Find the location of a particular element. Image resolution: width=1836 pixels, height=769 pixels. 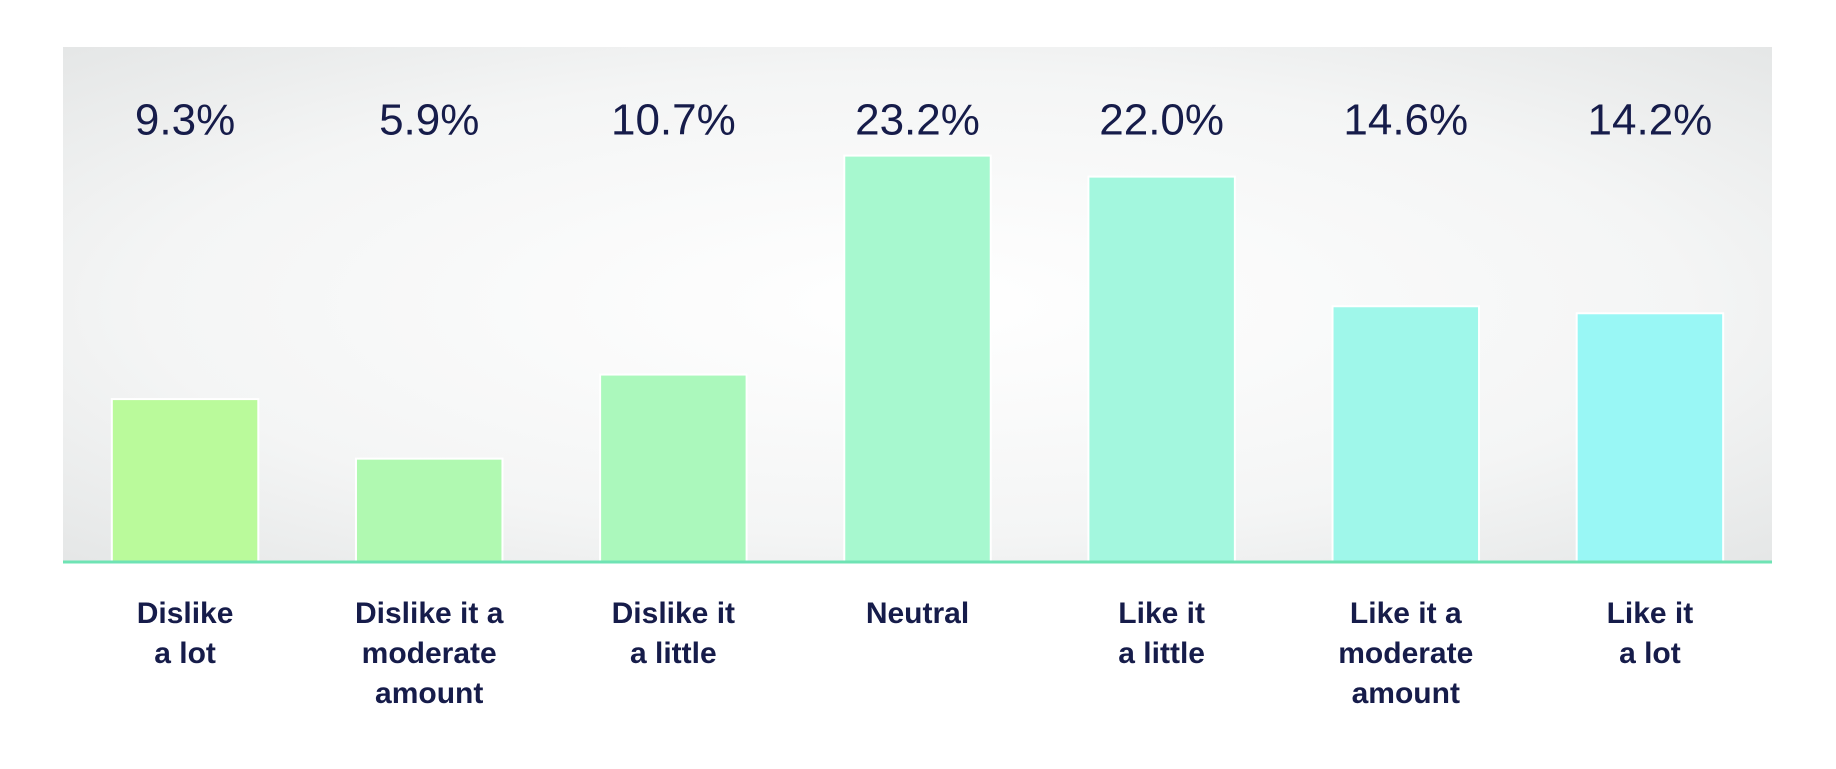

value-label: 5.9% is located at coordinates (429, 120).